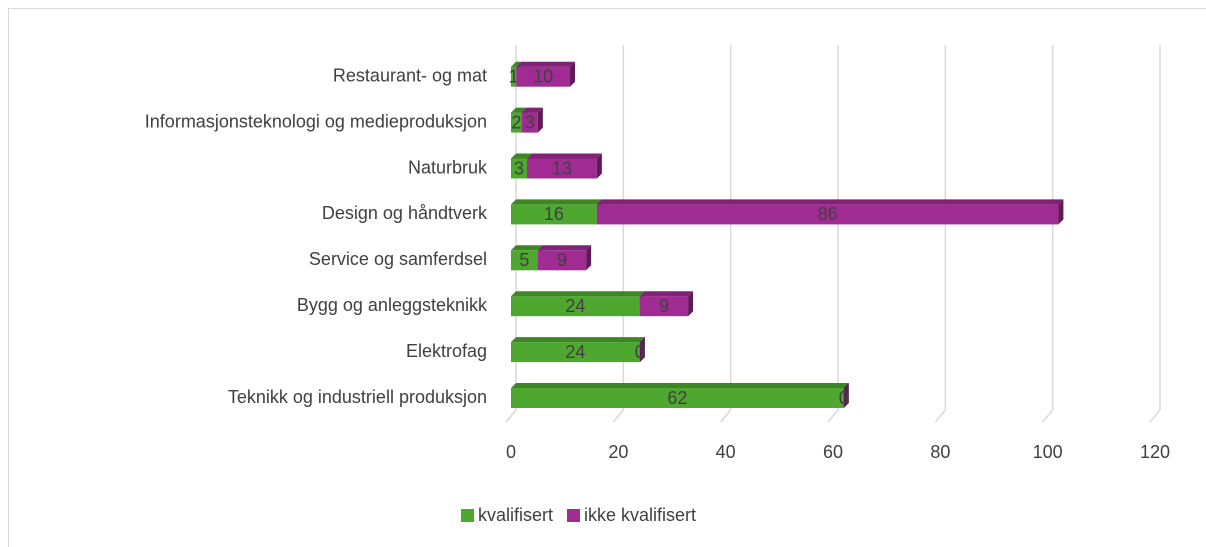 This screenshot has height=547, width=1206. What do you see at coordinates (640, 515) in the screenshot?
I see `legend-label: ikke kvalifisert` at bounding box center [640, 515].